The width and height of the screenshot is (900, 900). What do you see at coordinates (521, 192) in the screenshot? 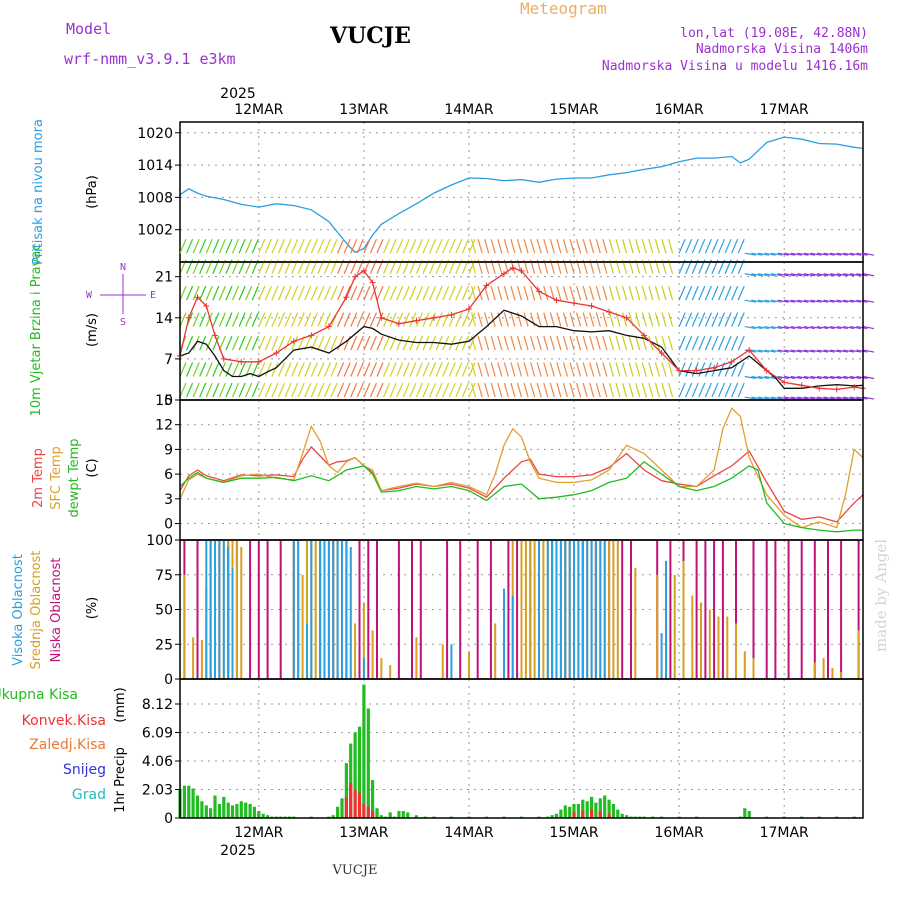
I see `pressure-frame` at bounding box center [521, 192].